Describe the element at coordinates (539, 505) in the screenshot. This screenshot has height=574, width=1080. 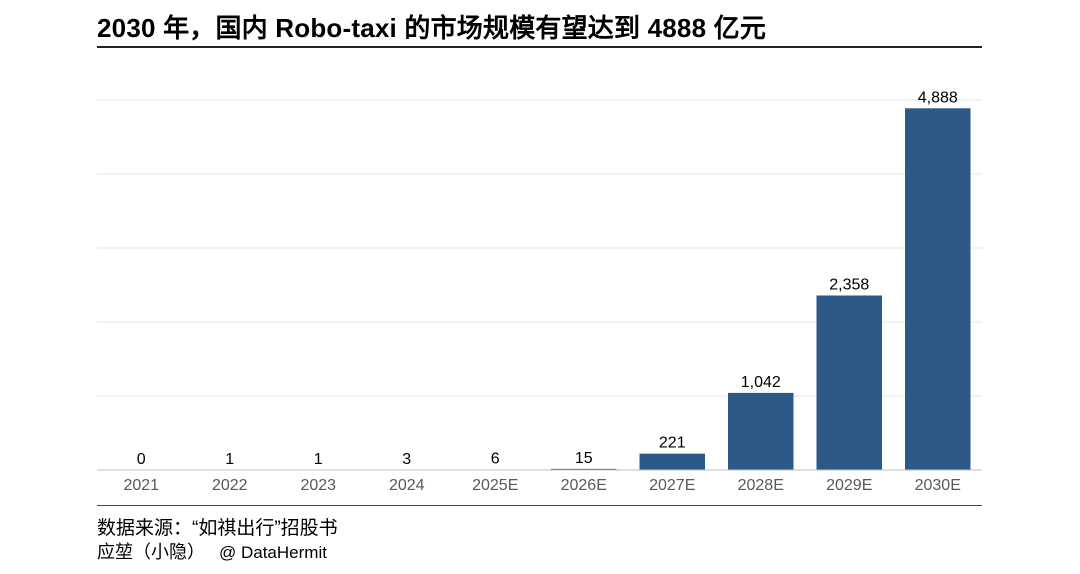
I see `footer-divider` at that location.